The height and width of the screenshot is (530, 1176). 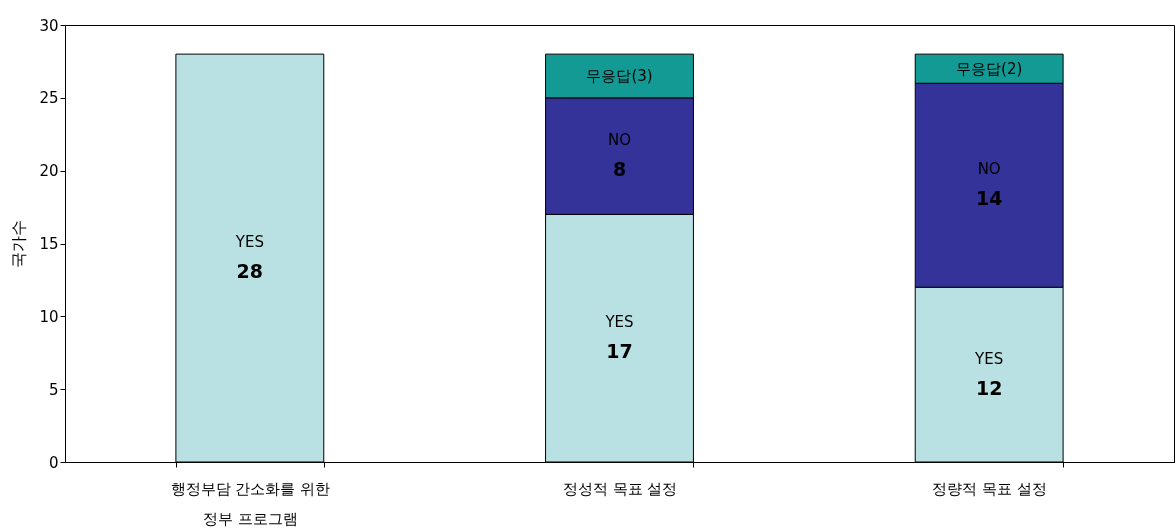 I want to click on x-tick-label: 정량적 목표 설정, so click(x=989, y=488).